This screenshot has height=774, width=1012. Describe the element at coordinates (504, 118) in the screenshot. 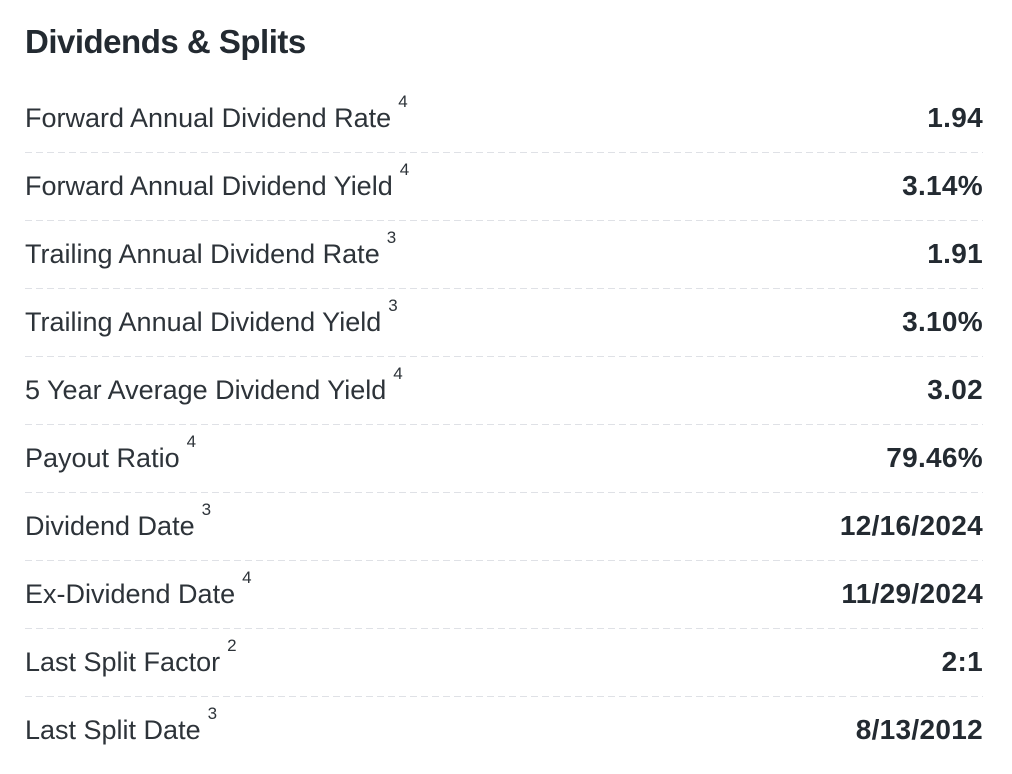

I see `table-row: Forward Annual Dividend Rate 4 1.94` at that location.